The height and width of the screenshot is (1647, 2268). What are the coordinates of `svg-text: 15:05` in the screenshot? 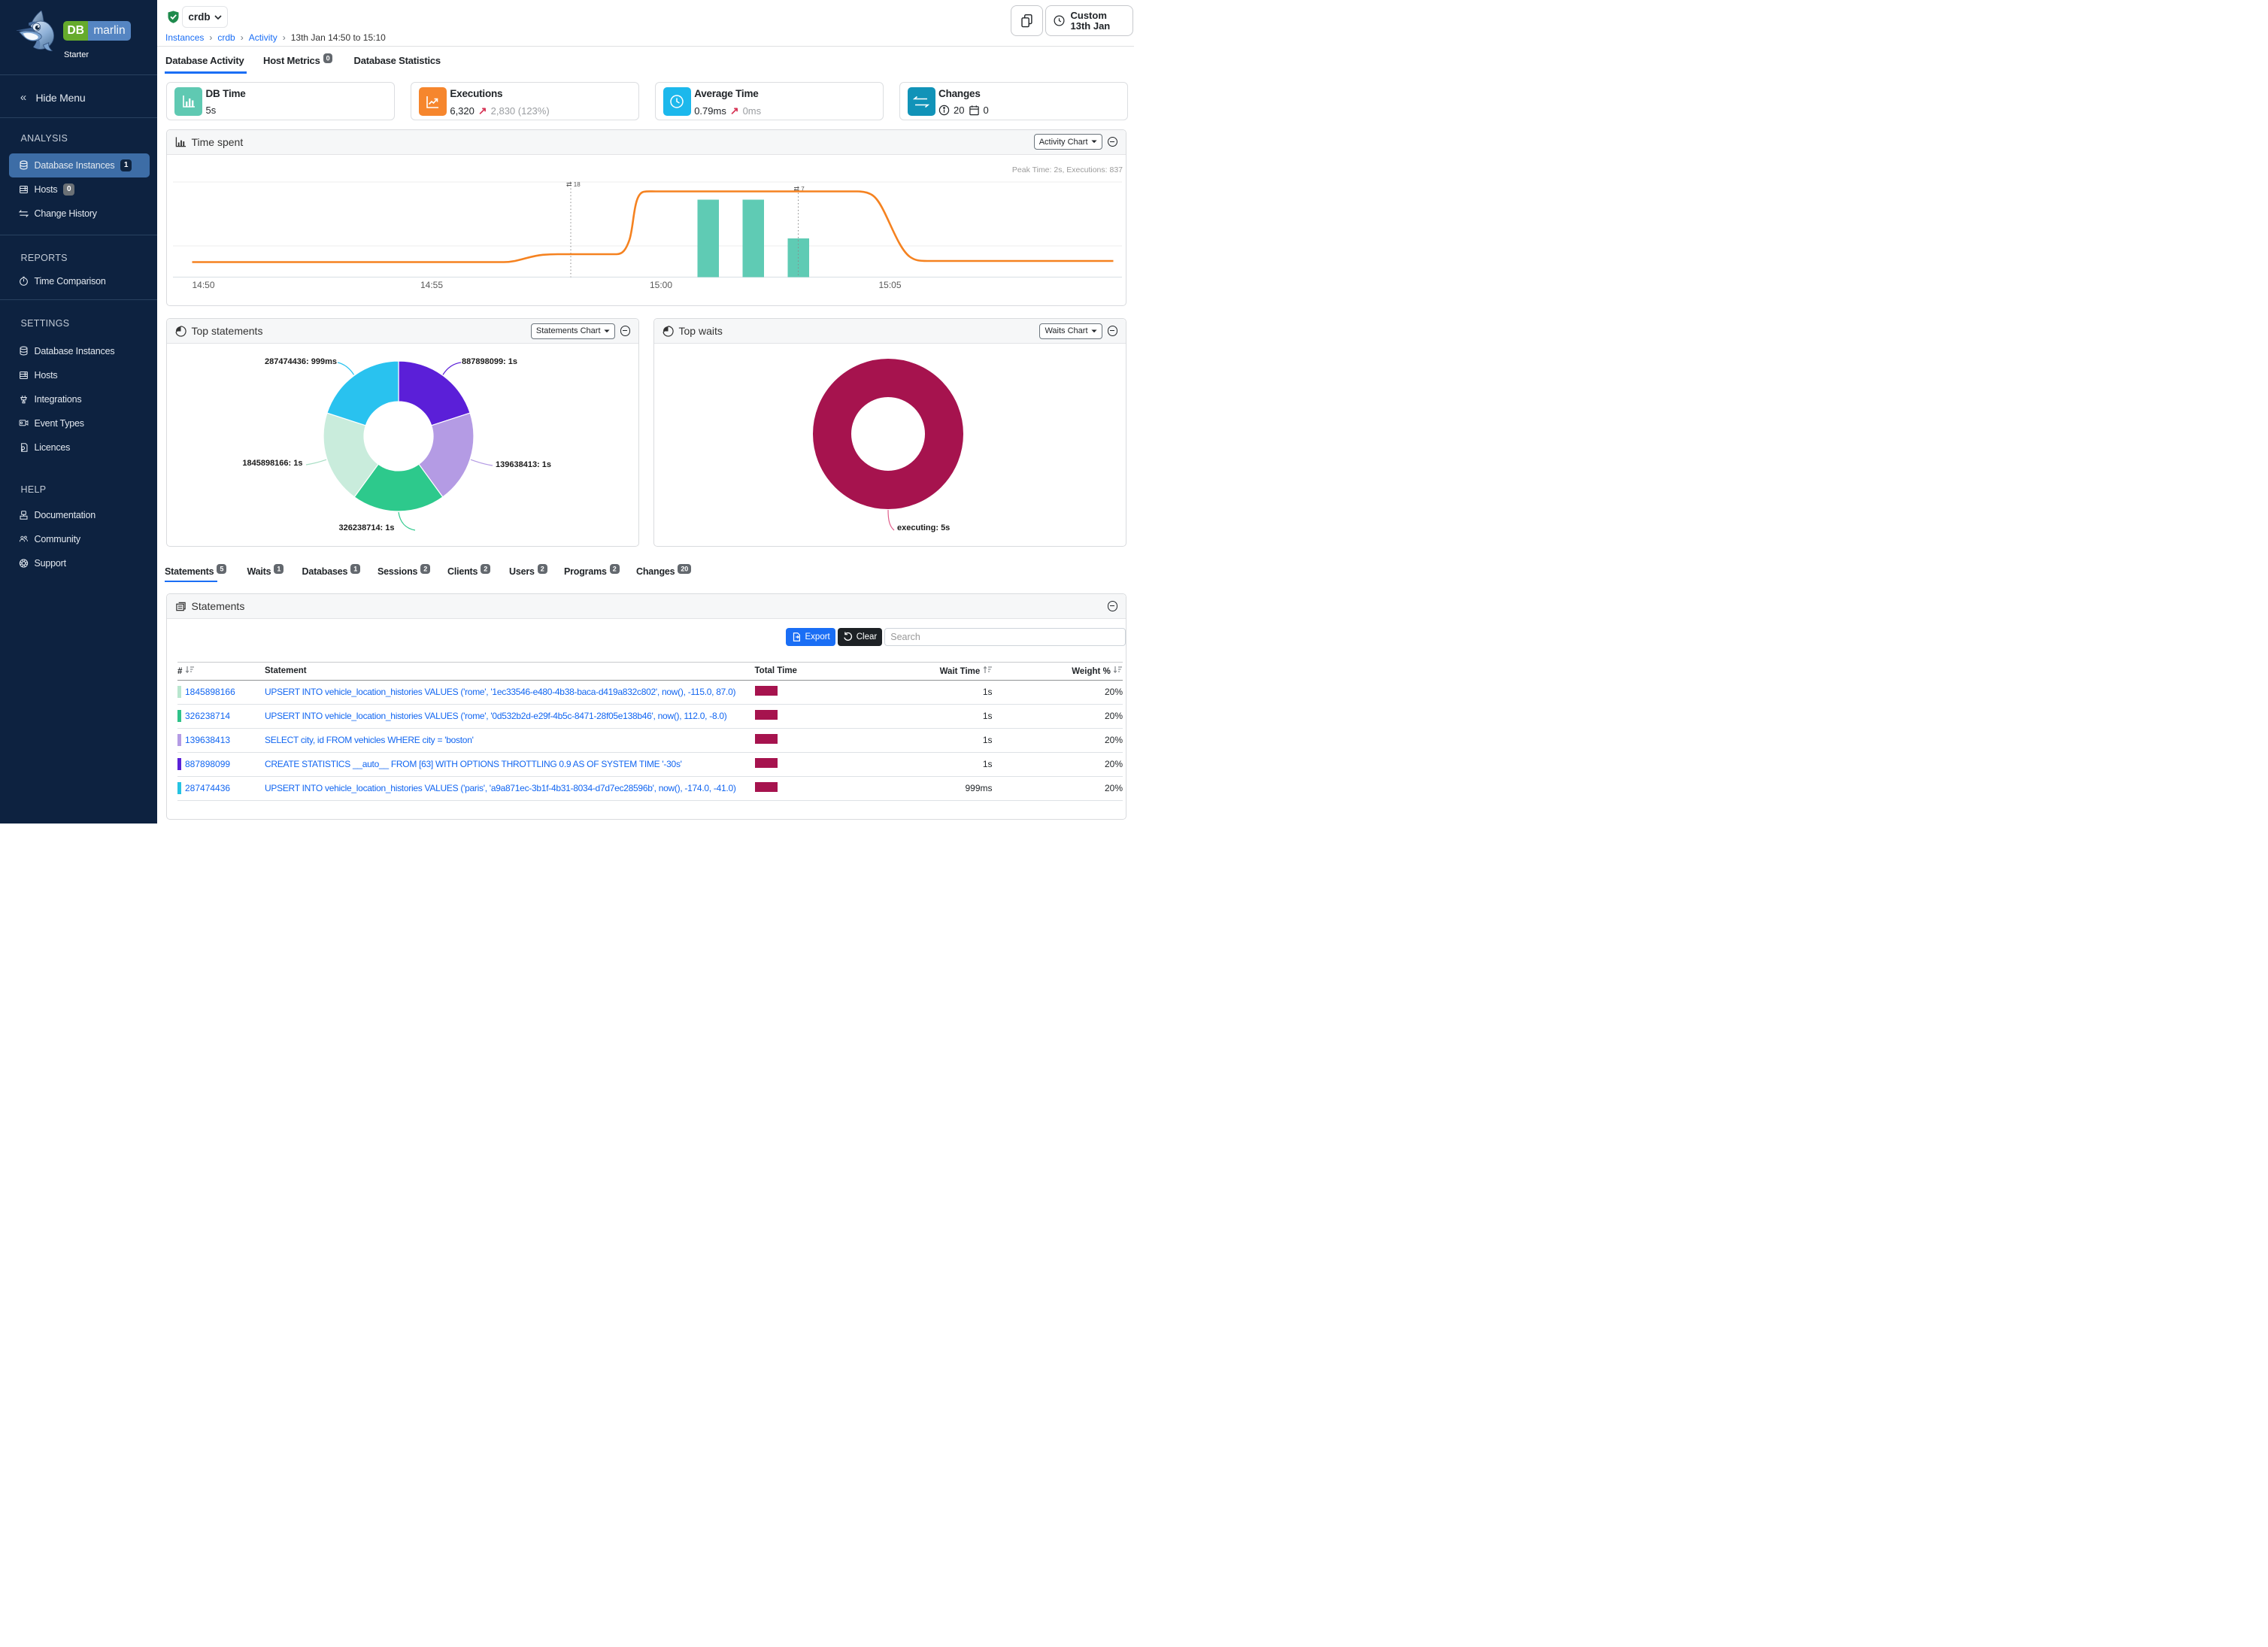 It's located at (889, 285).